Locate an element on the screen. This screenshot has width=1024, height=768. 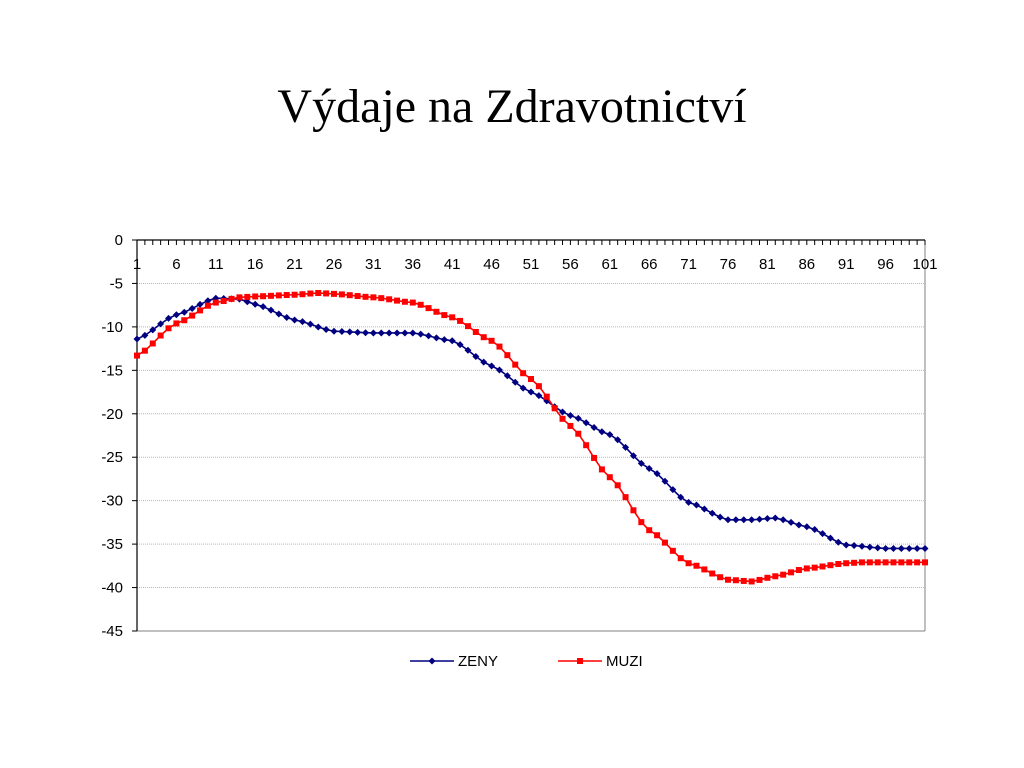
x-tick-label: 6 is located at coordinates (176, 264).